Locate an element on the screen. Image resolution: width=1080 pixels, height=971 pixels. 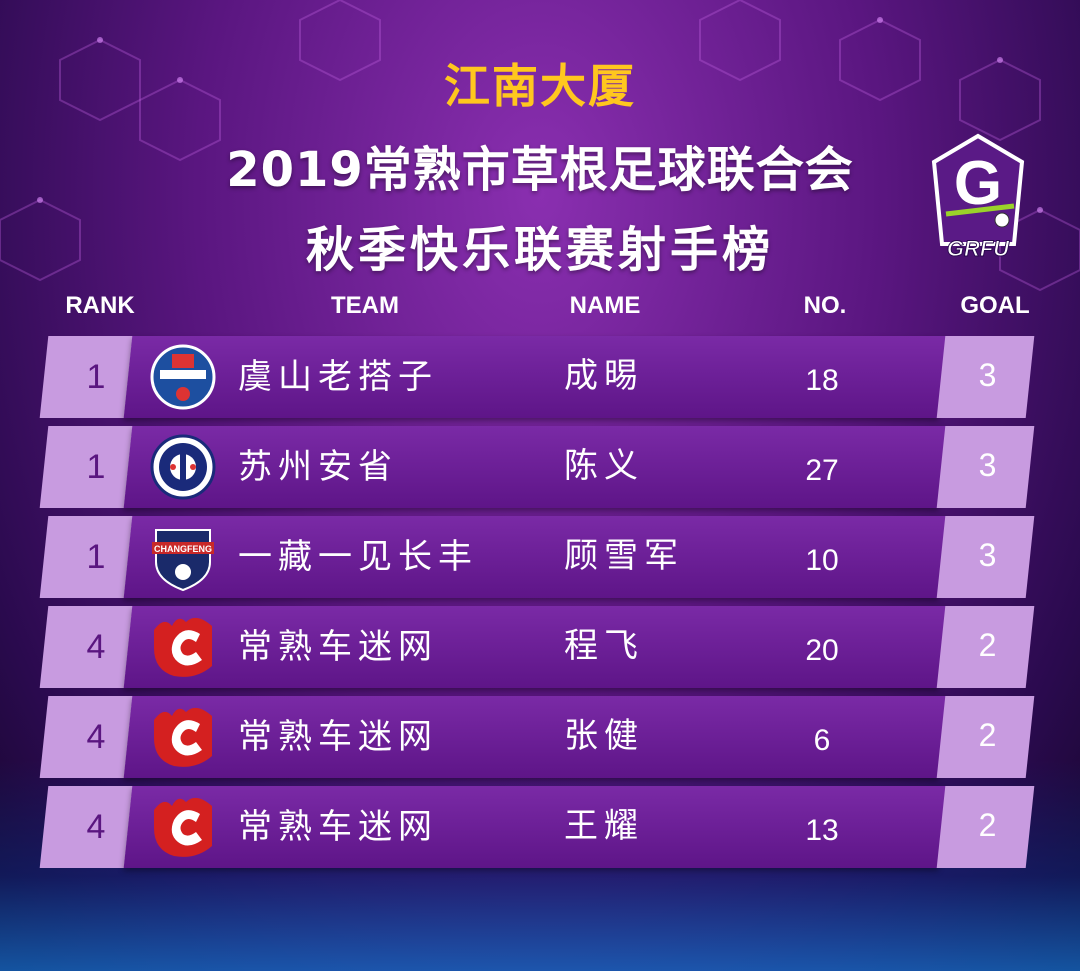
jersey-number: 18 is located at coordinates (822, 380).